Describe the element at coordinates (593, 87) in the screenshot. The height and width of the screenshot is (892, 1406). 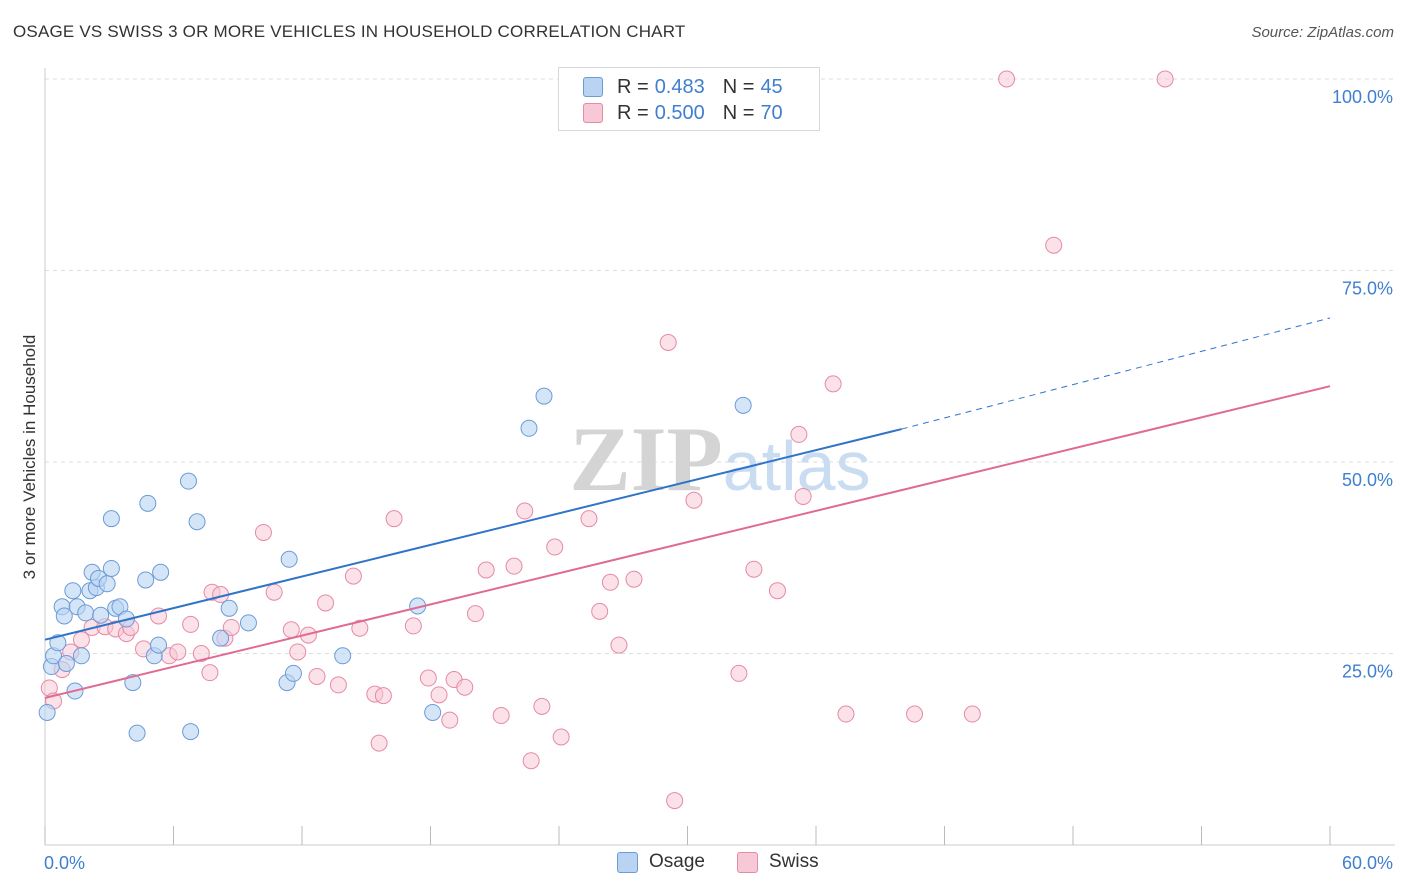
I see `osage-swatch` at that location.